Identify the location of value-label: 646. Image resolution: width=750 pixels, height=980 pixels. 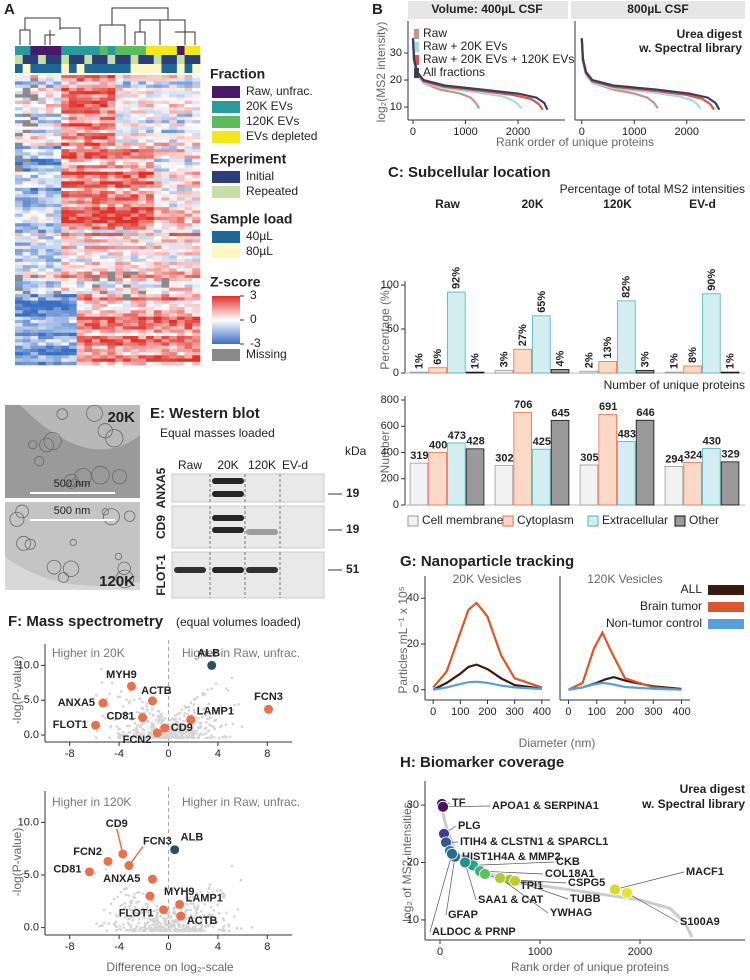
(645, 413).